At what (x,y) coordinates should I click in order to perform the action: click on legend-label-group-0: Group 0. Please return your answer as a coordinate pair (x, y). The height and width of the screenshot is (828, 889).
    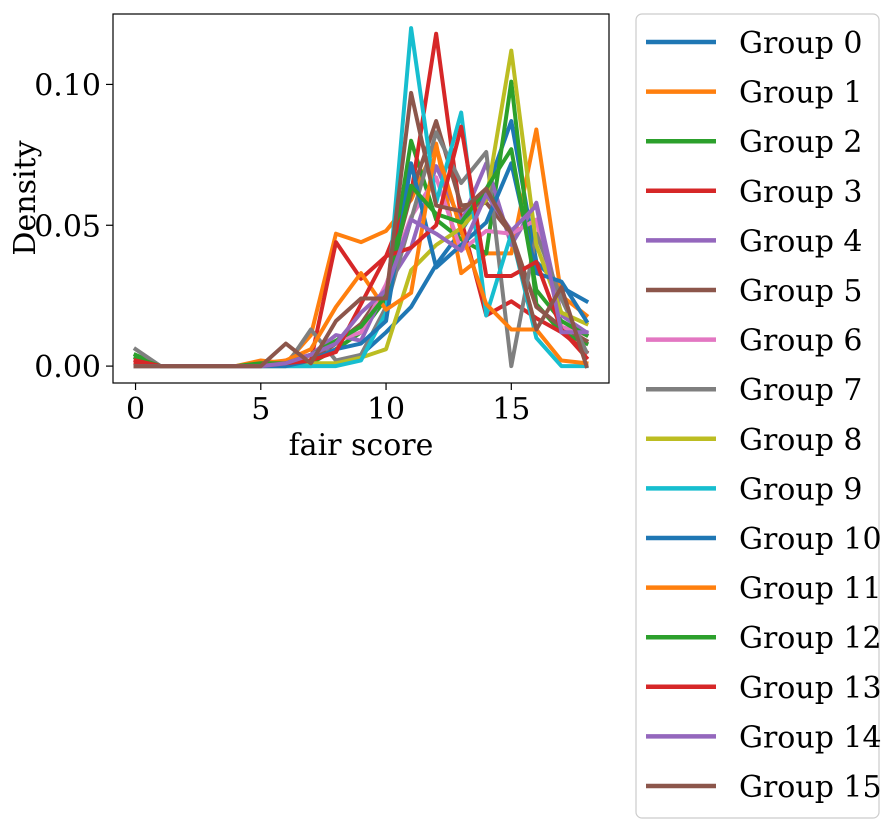
    Looking at the image, I should click on (801, 43).